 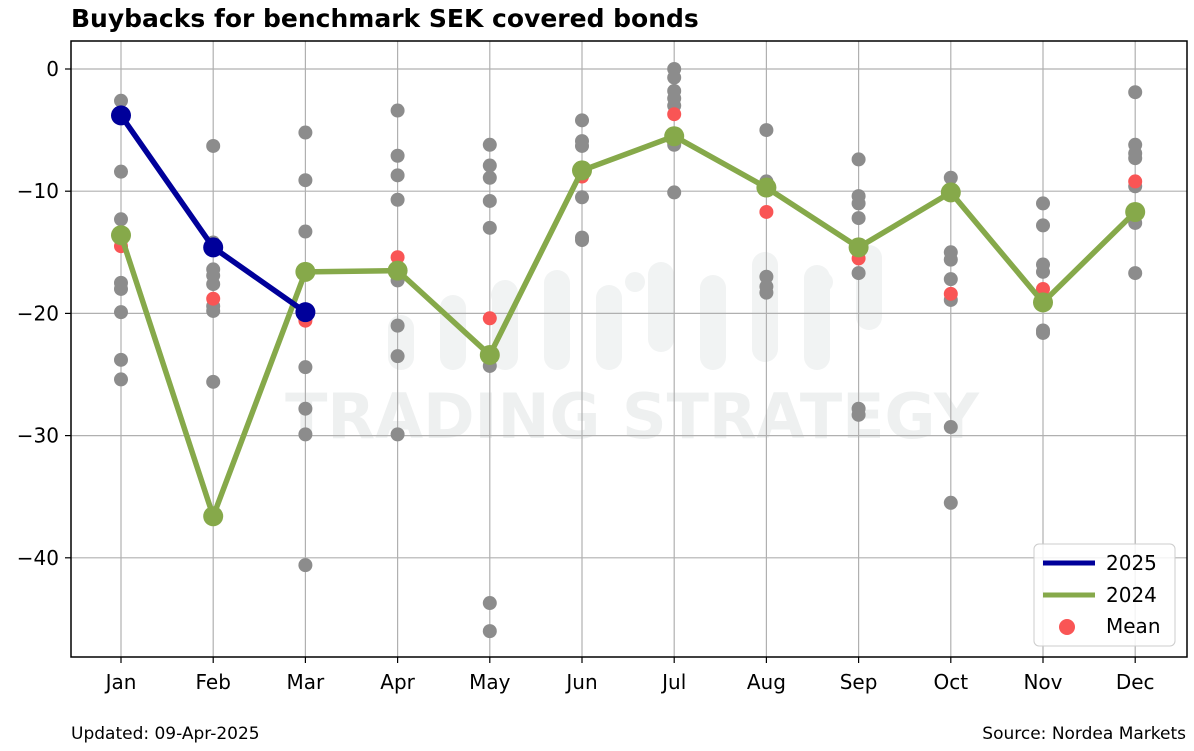 What do you see at coordinates (629, 675) in the screenshot?
I see `x-axis: Jan Feb Mar Apr May Jun Jul Aug Sep Oct Nov Dec` at bounding box center [629, 675].